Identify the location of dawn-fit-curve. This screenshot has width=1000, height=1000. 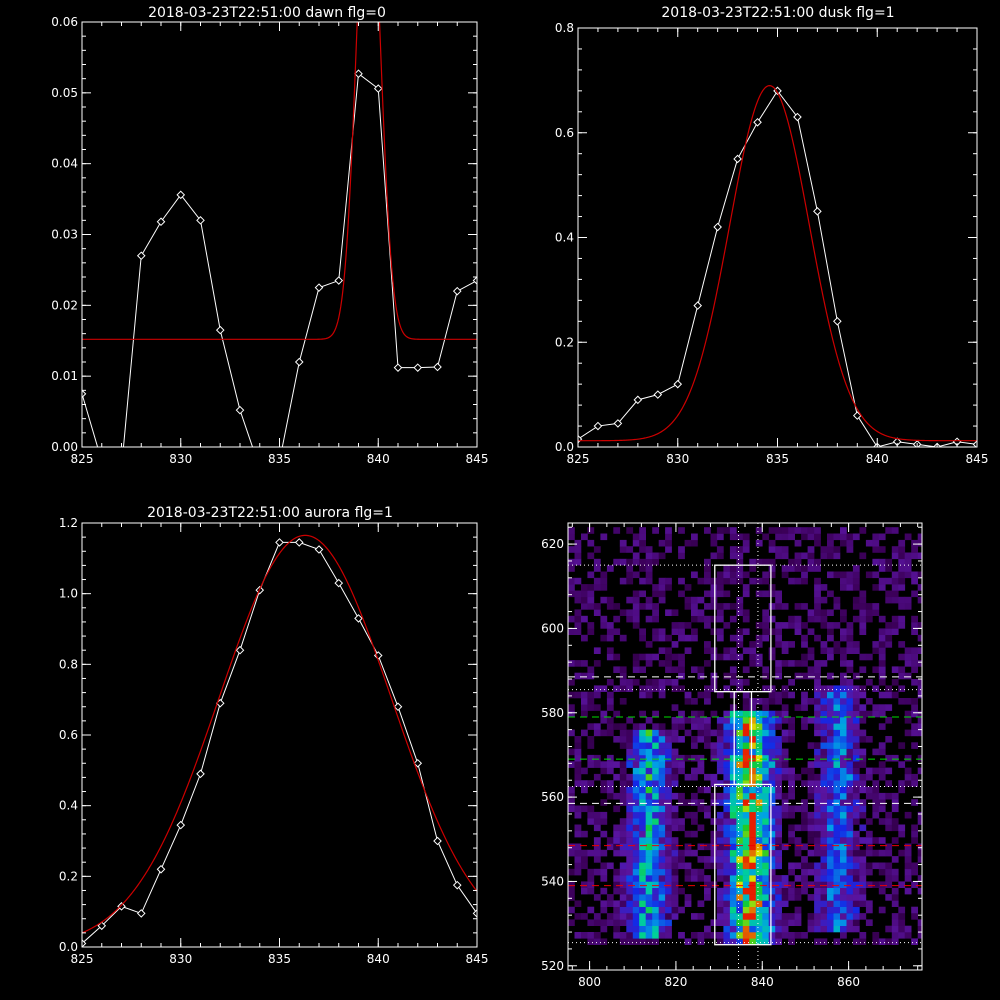
(279, 181).